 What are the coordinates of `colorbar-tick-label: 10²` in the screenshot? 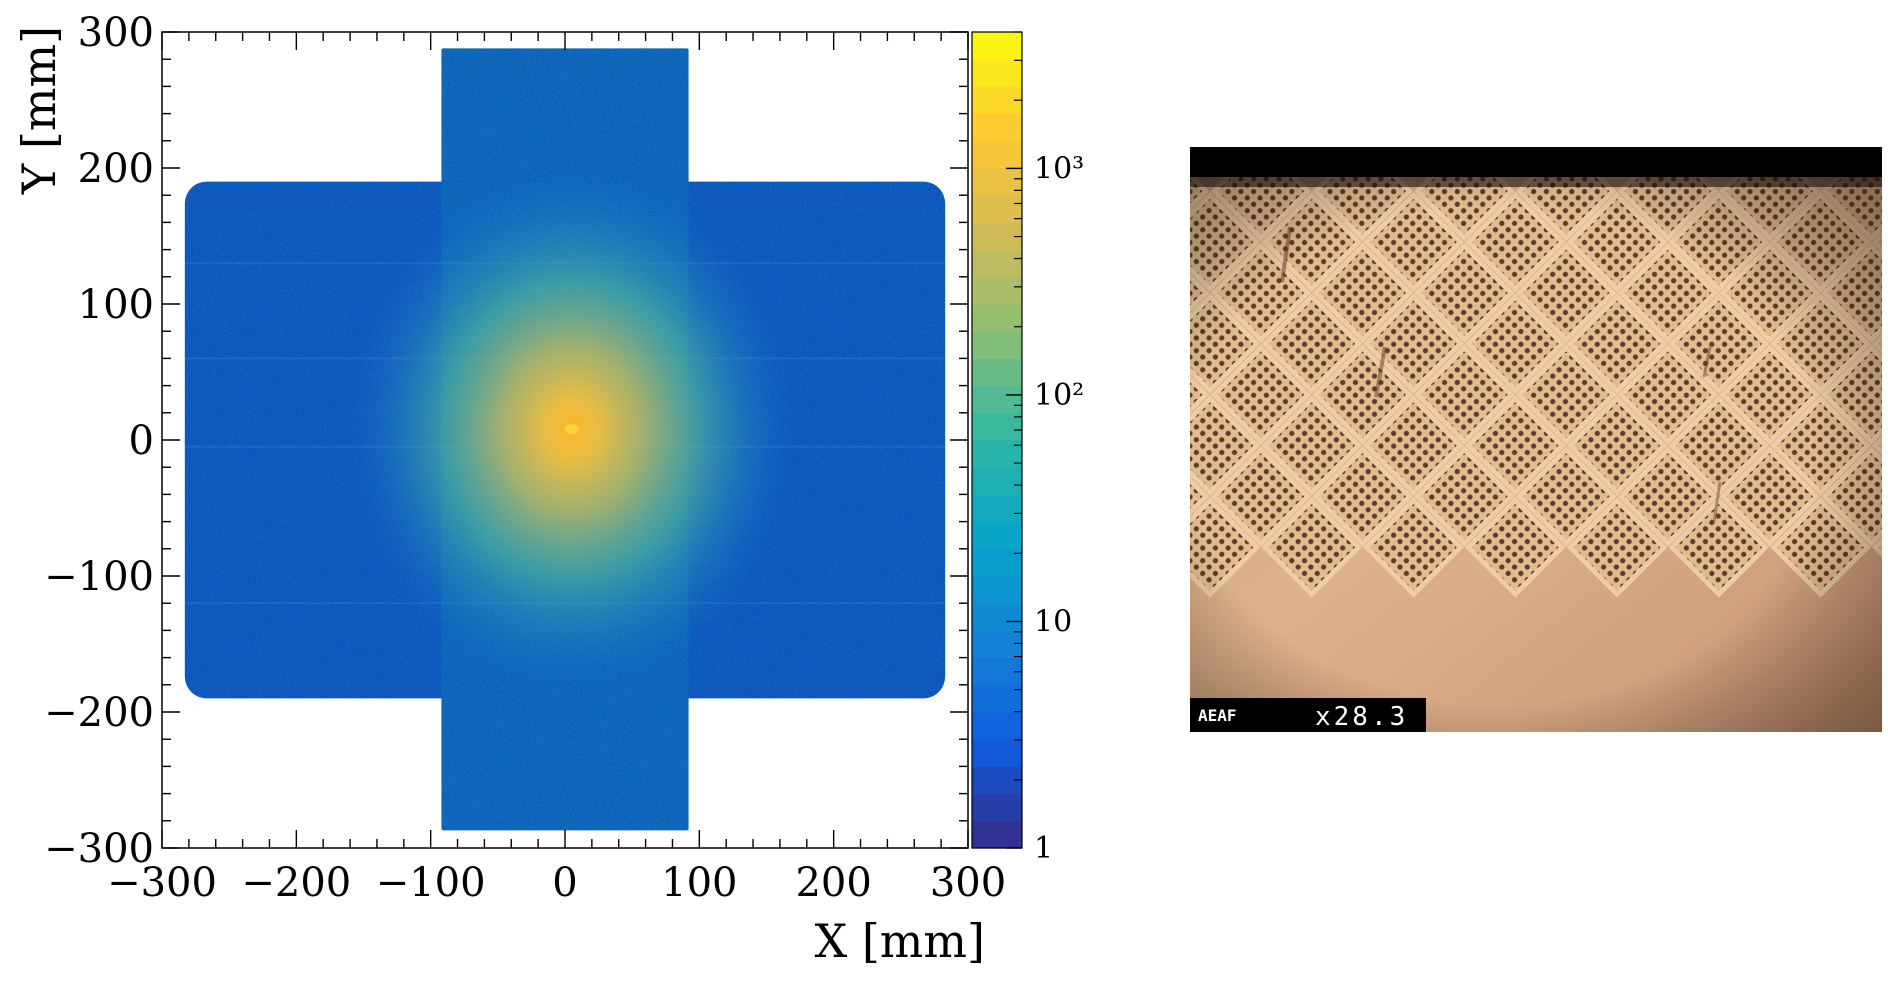 It's located at (1059, 395).